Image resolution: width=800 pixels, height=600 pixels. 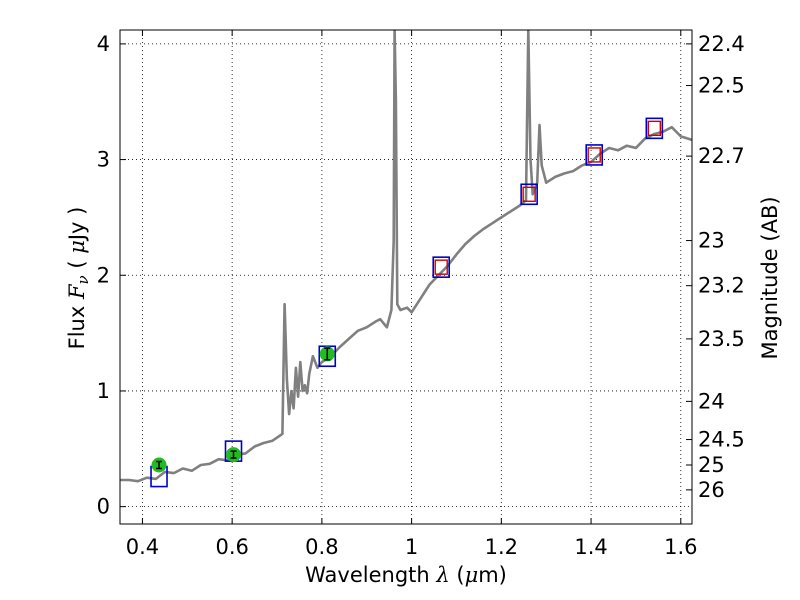 What do you see at coordinates (770, 277) in the screenshot?
I see `y2-axis-label: Magnitude (AB)` at bounding box center [770, 277].